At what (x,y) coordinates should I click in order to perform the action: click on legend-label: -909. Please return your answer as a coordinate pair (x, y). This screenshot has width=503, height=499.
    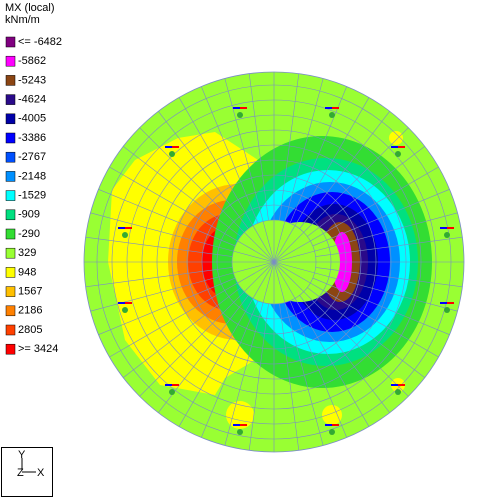
    Looking at the image, I should click on (29, 215).